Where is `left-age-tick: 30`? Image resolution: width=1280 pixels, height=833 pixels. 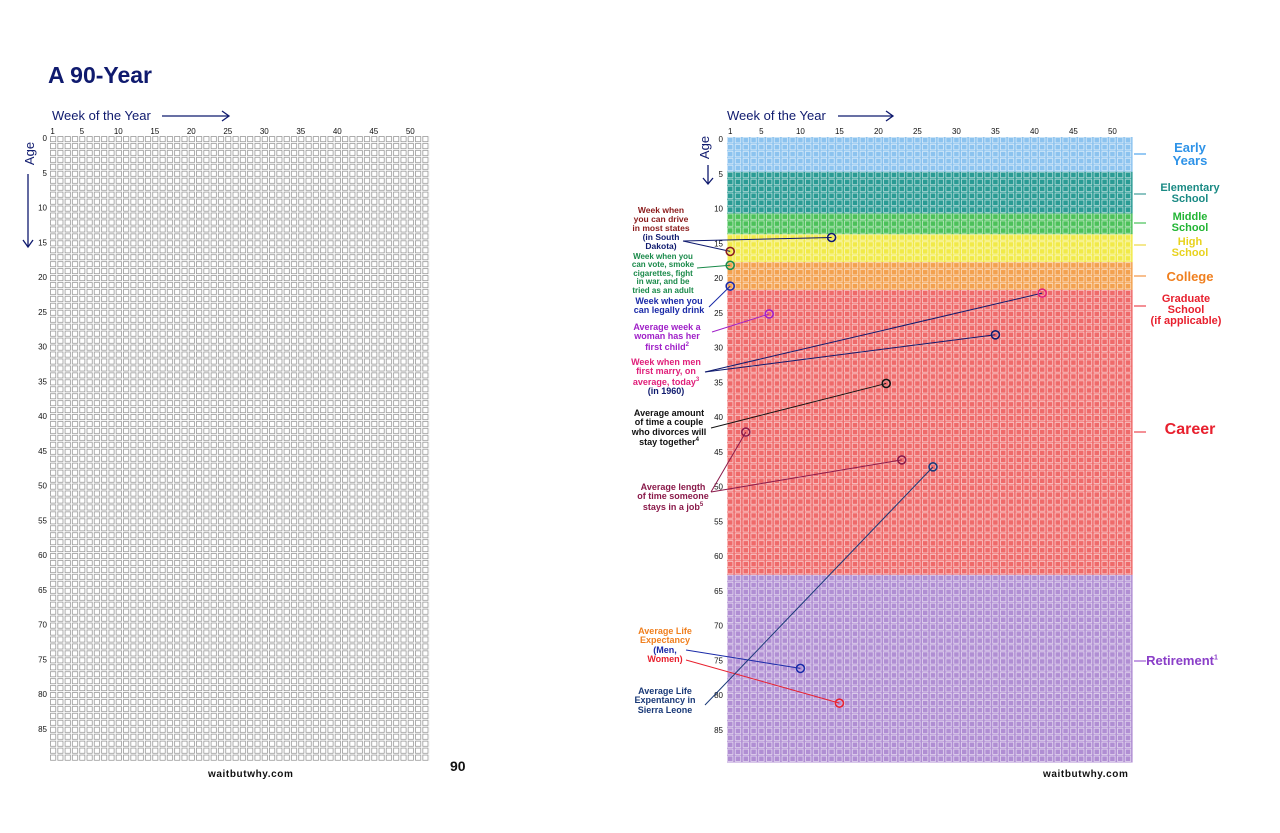
left-age-tick: 30 is located at coordinates (42, 347).